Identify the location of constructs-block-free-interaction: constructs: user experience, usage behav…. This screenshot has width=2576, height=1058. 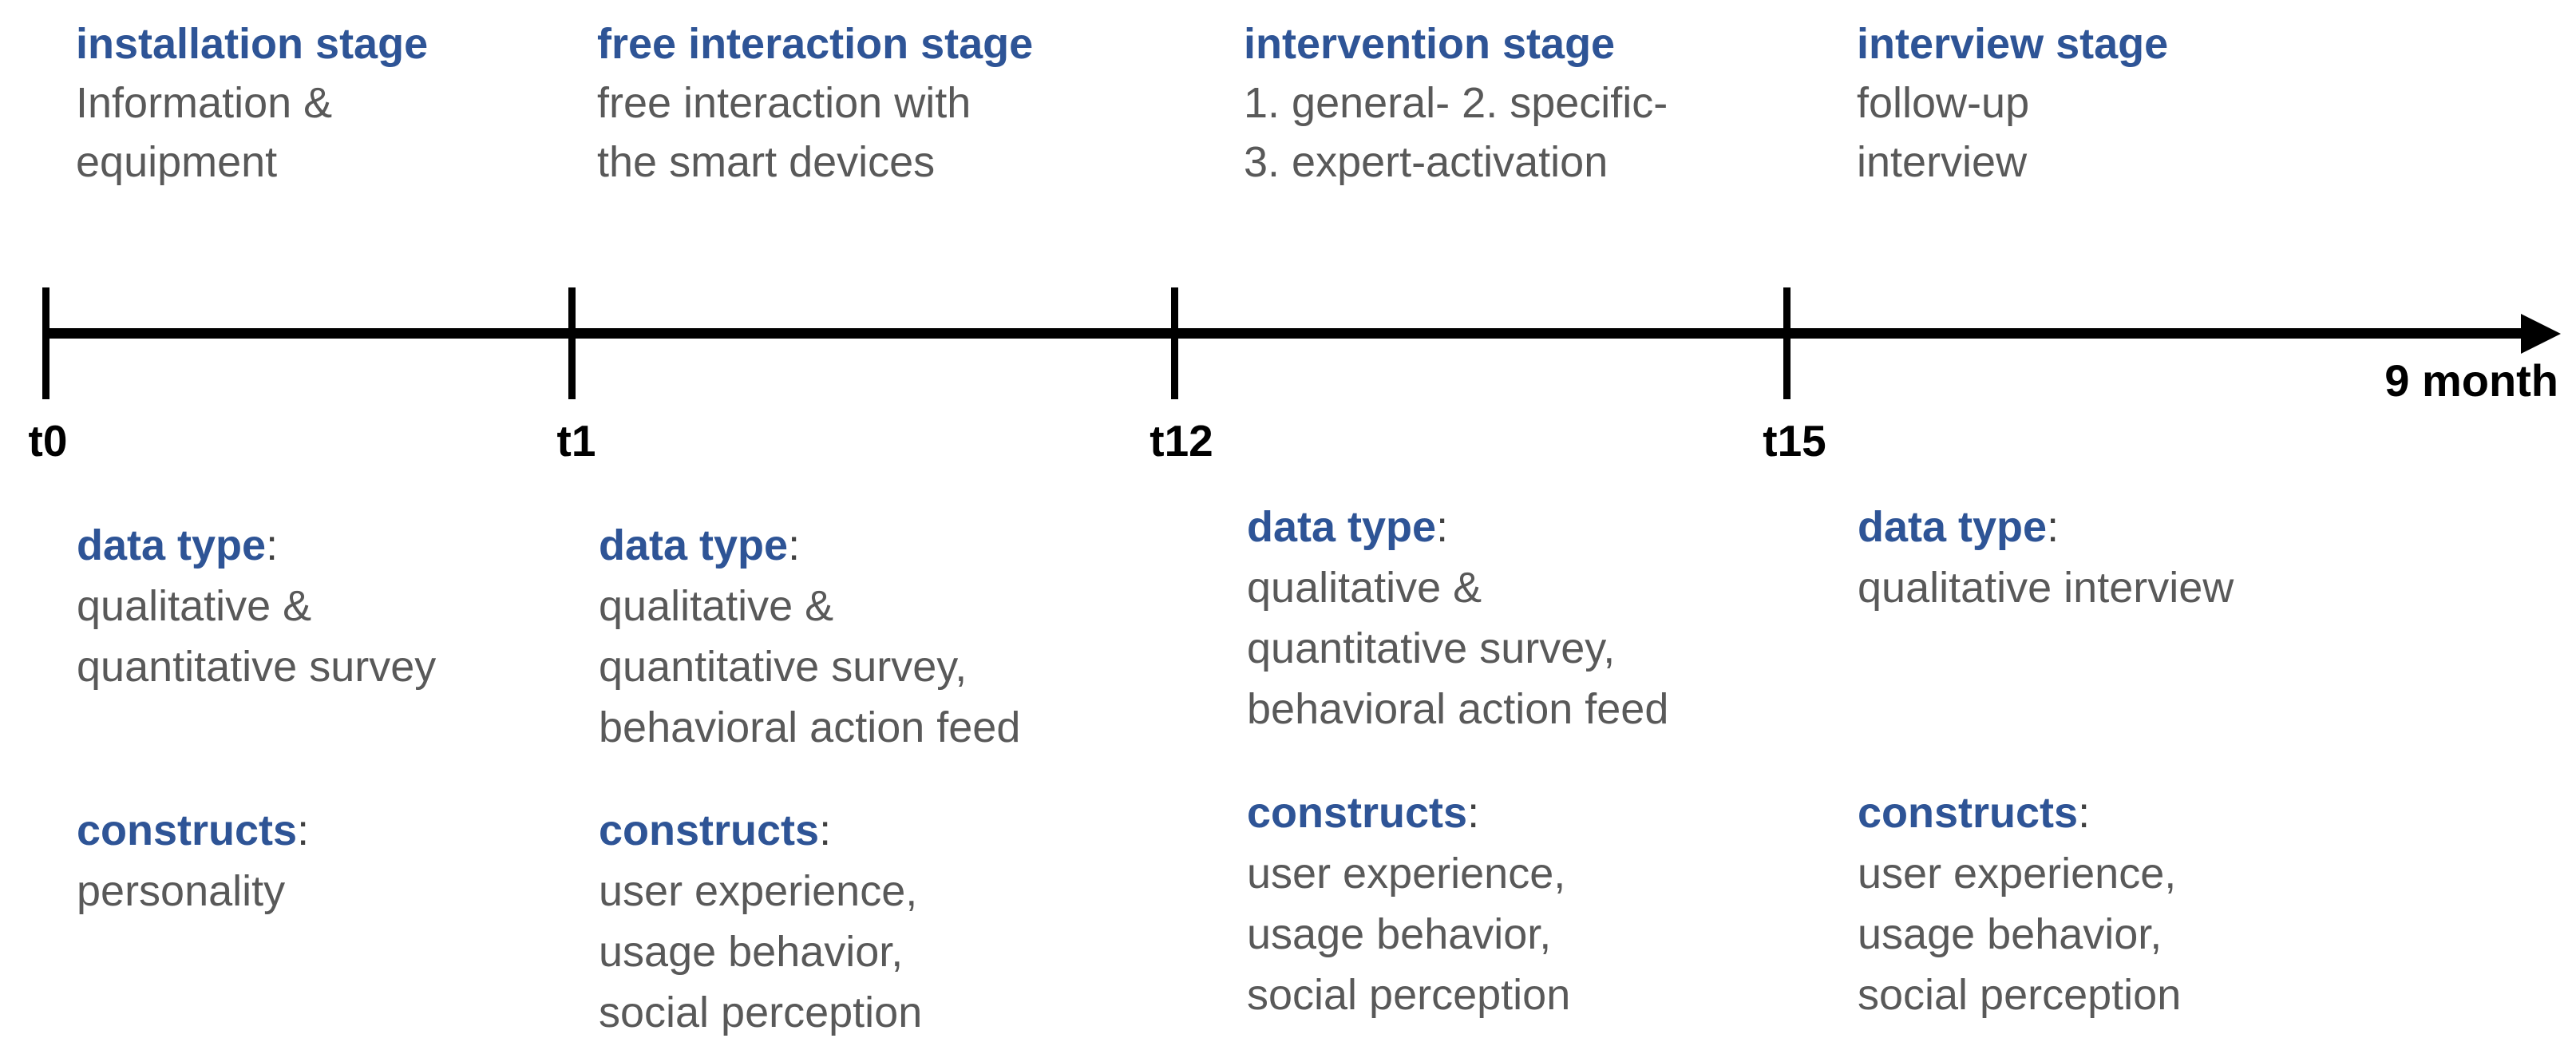
(862, 922).